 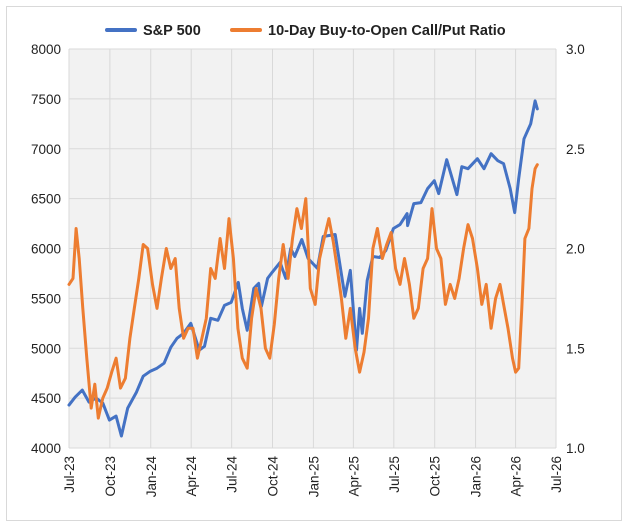 I want to click on x-tick-label: Jul-23, so click(x=69, y=474).